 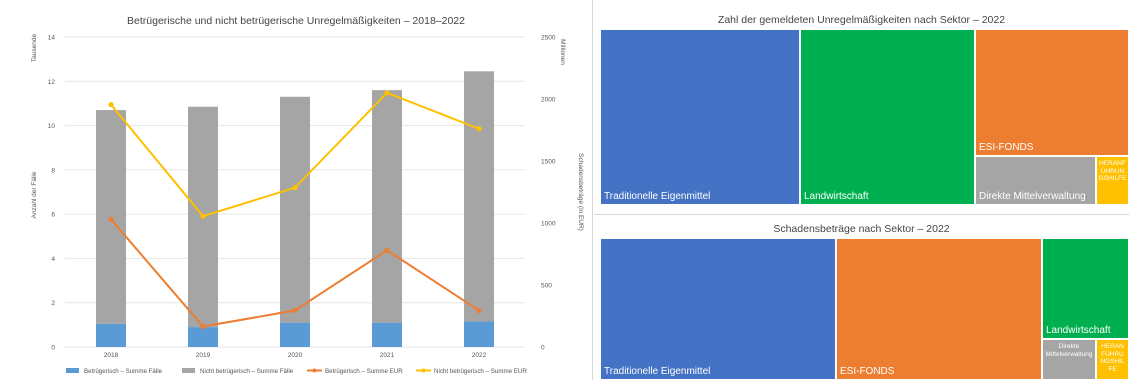 I want to click on y2-axis-title: Schadensbeträge (in EUR), so click(x=580, y=192).